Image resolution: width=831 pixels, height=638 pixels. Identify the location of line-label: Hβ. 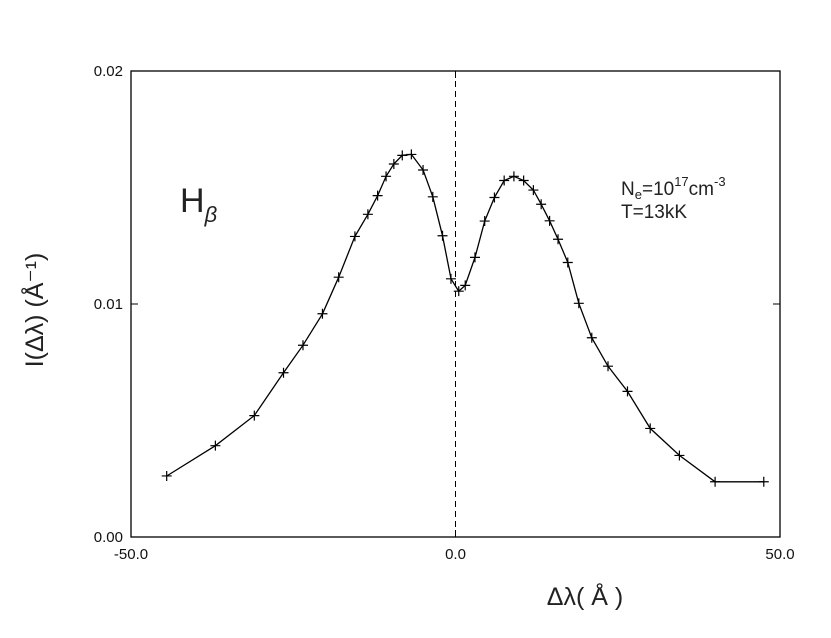
(199, 204).